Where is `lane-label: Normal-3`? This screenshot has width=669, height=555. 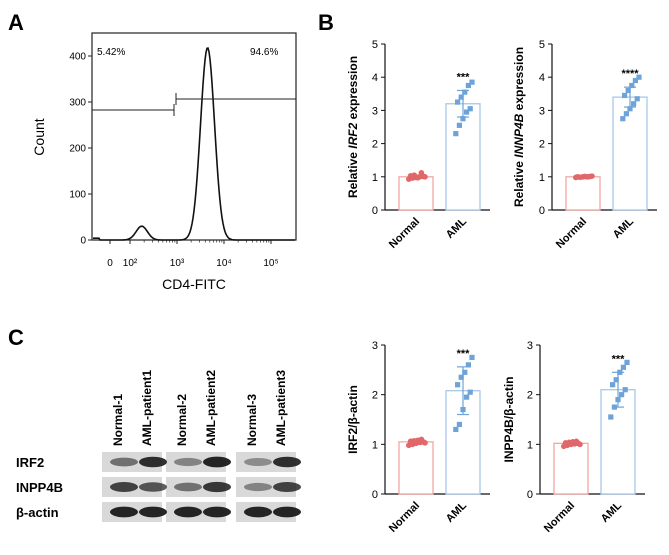 lane-label: Normal-3 is located at coordinates (252, 420).